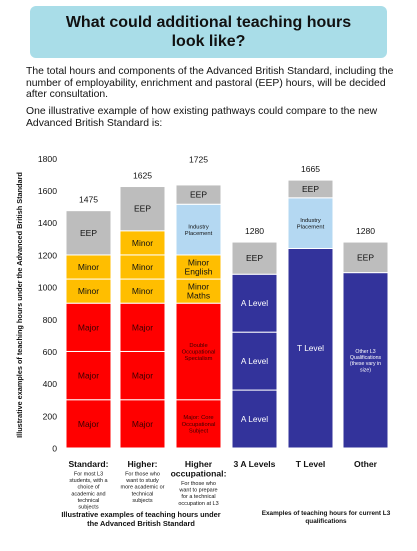 This screenshot has height=551, width=417. Describe the element at coordinates (311, 464) in the screenshot. I see `category-label: T Level` at that location.